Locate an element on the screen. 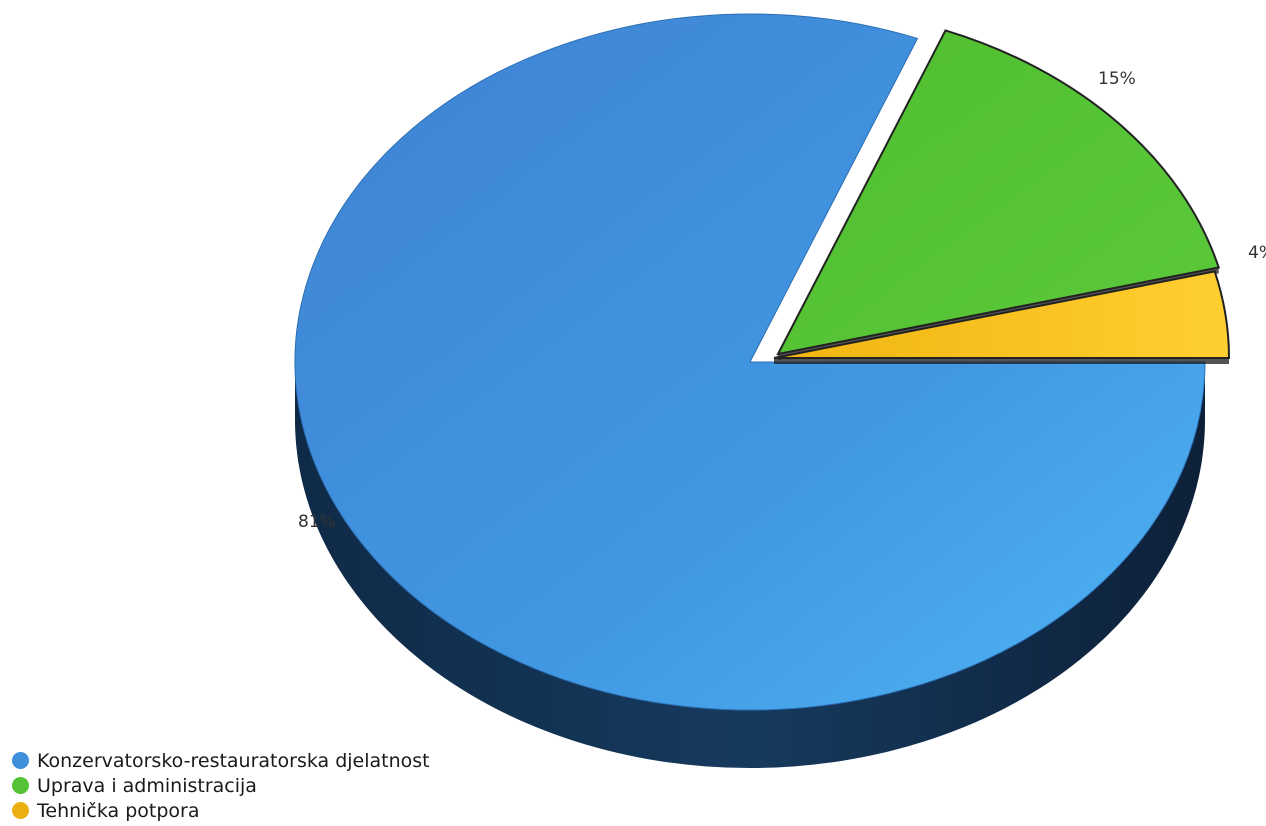  legend-label: Konzervatorsko-restauratorska djelatnost is located at coordinates (233, 760).